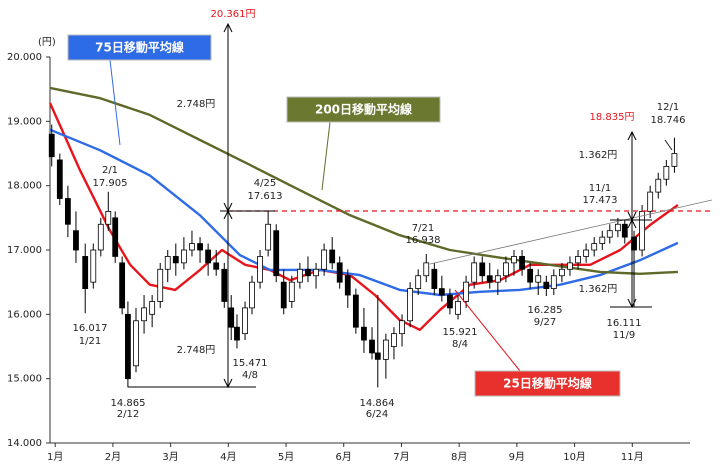 Image resolution: width=720 pixels, height=471 pixels. Describe the element at coordinates (228, 457) in the screenshot. I see `x-tick-label: 4月` at that location.